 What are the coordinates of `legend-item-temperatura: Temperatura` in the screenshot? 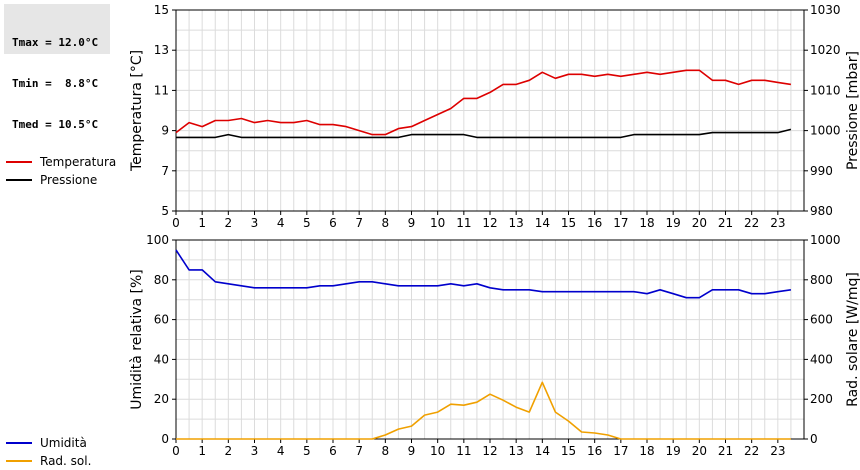 It's located at (61, 162).